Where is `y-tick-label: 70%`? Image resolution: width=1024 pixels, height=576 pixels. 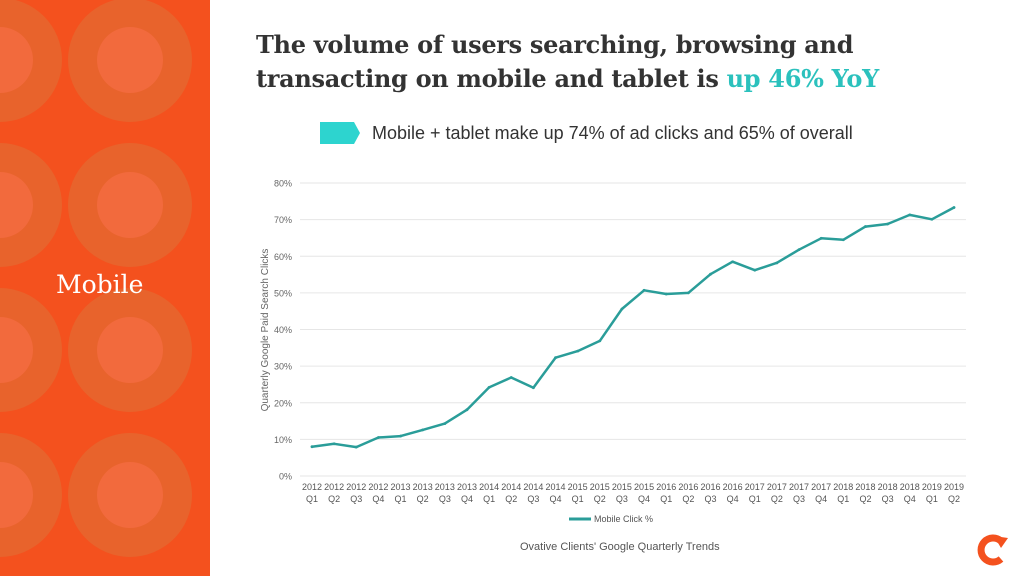
y-tick-label: 70% is located at coordinates (283, 220).